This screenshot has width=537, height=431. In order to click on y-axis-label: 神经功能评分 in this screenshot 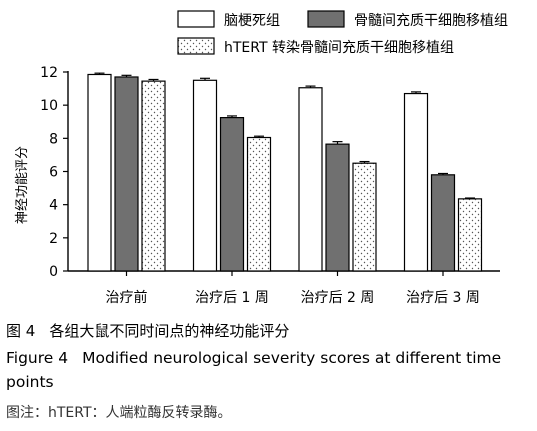, I will do `click(22, 185)`.